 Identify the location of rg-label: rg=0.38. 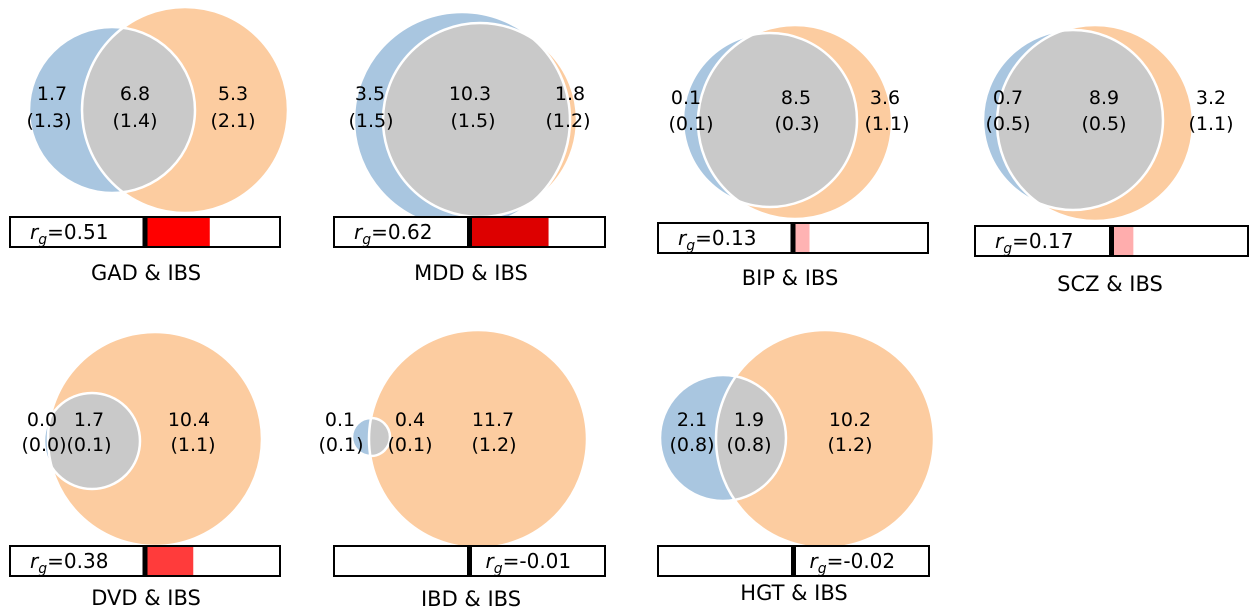
(69, 563).